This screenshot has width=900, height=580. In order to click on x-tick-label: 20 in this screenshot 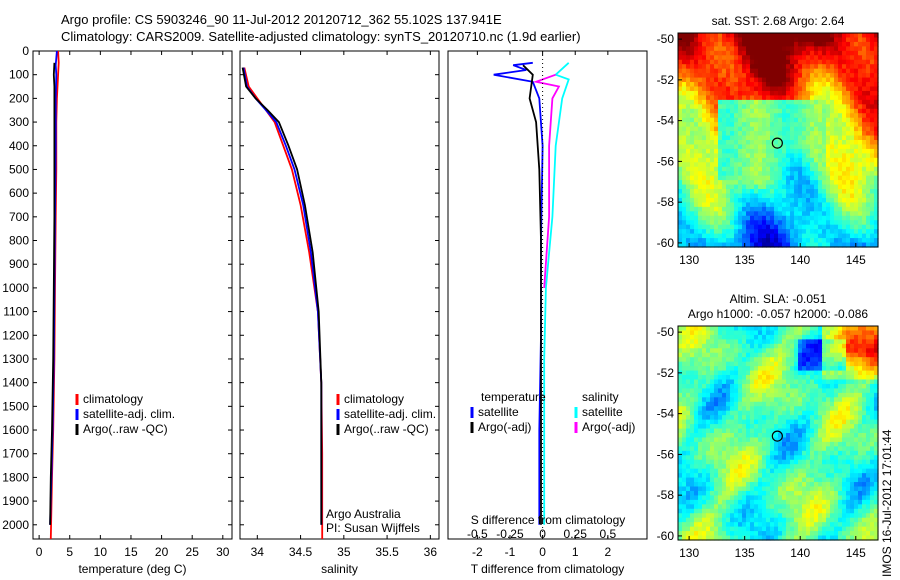, I will do `click(162, 552)`.